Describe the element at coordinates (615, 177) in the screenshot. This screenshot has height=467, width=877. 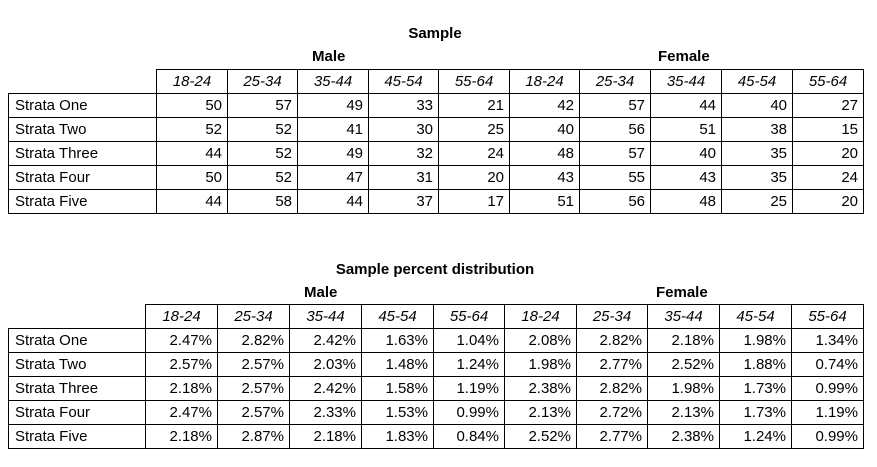
I see `table-cell: 55` at that location.